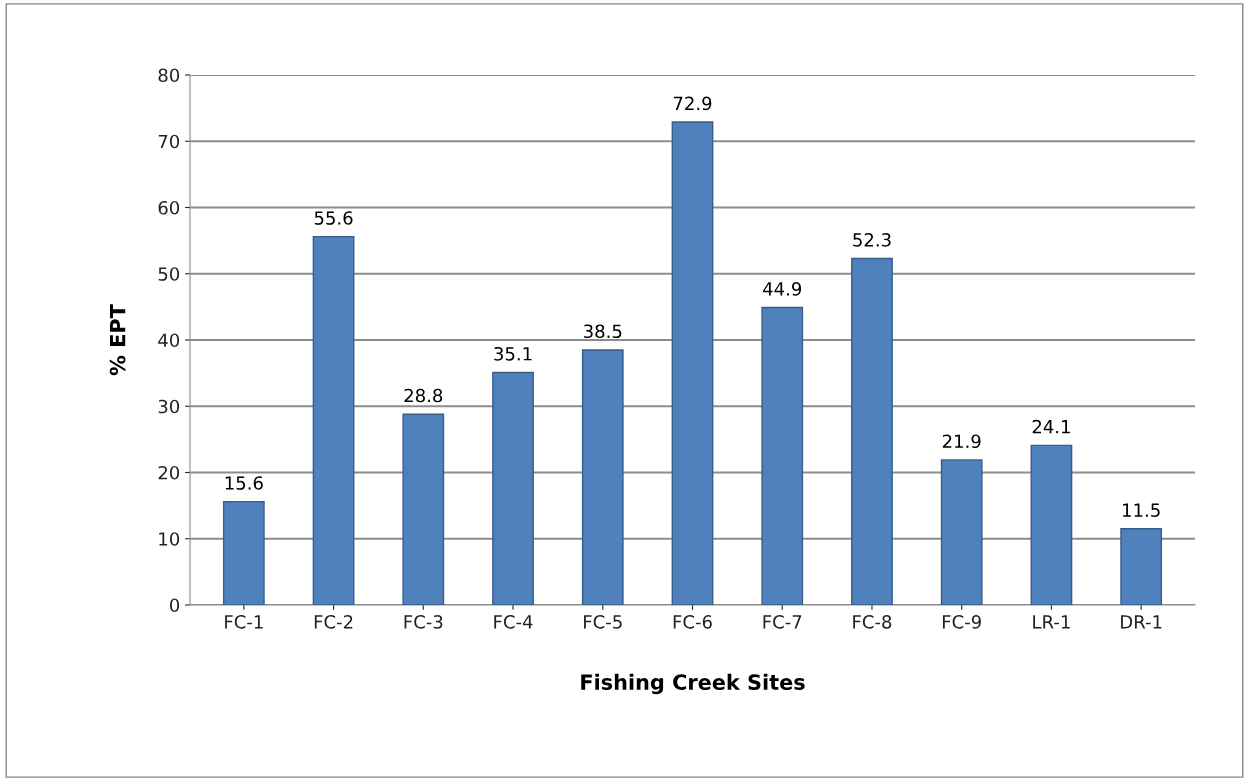  What do you see at coordinates (169, 406) in the screenshot?
I see `y-tick-label: 30` at bounding box center [169, 406].